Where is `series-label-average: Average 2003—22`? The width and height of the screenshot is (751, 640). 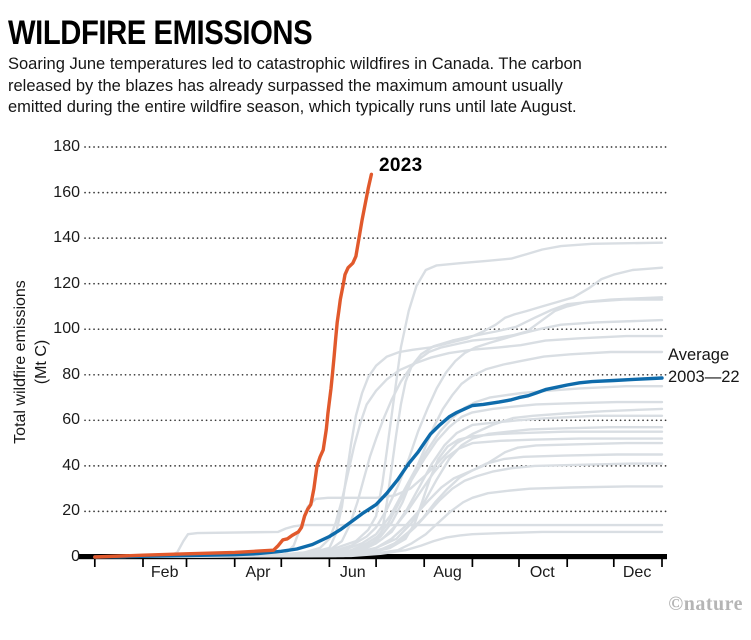
series-label-average: Average 2003—22 is located at coordinates (704, 366).